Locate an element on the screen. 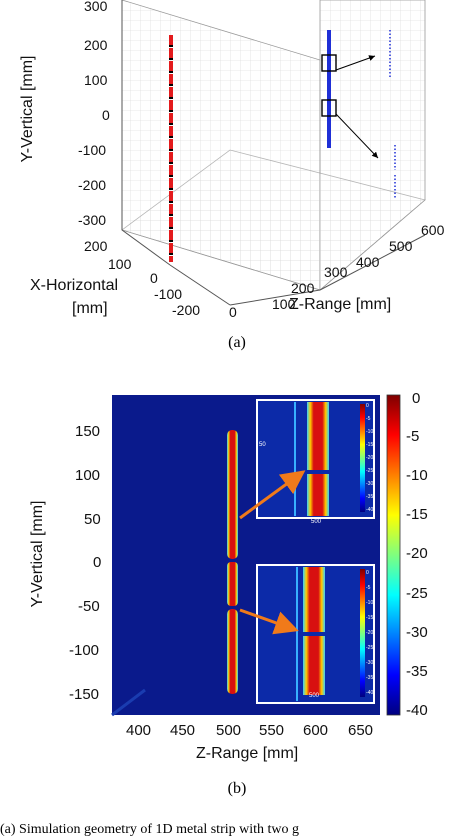 This screenshot has width=474, height=840. b-xtick-600: 600 is located at coordinates (316, 730).